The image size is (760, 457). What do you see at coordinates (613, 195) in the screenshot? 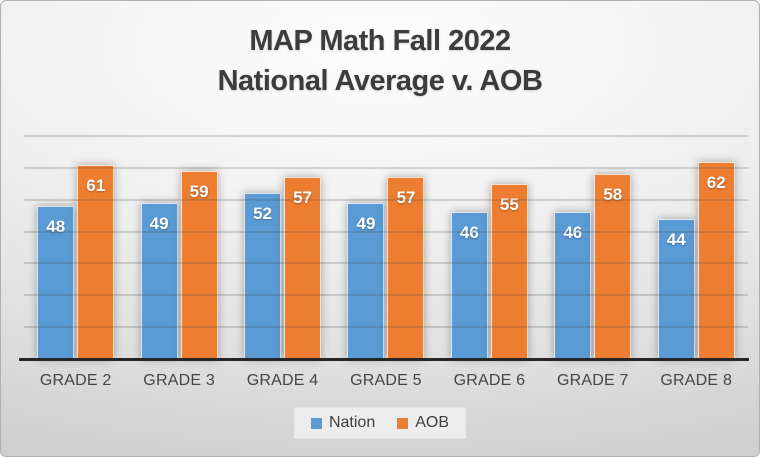
I see `data-label: 58` at bounding box center [613, 195].